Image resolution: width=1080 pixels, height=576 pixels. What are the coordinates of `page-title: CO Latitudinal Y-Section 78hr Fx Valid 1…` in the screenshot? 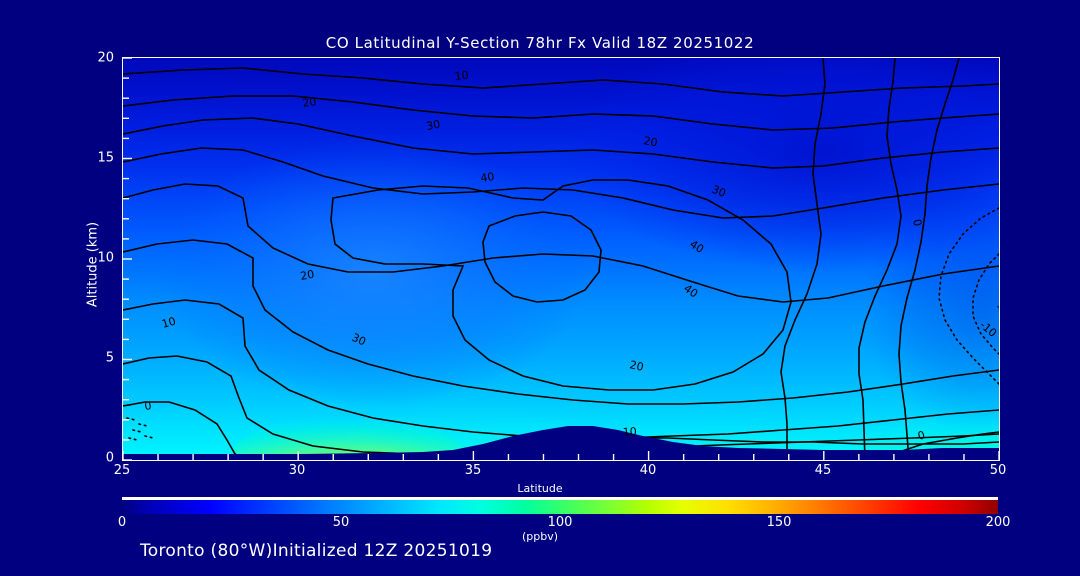 It's located at (540, 43).